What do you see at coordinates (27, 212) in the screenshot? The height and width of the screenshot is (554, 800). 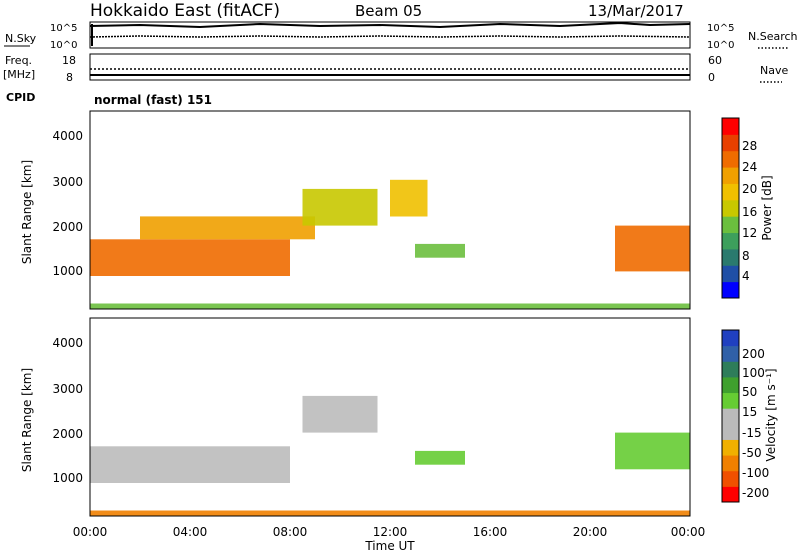 I see `power-y-axis-label: Slant Range [km]` at bounding box center [27, 212].